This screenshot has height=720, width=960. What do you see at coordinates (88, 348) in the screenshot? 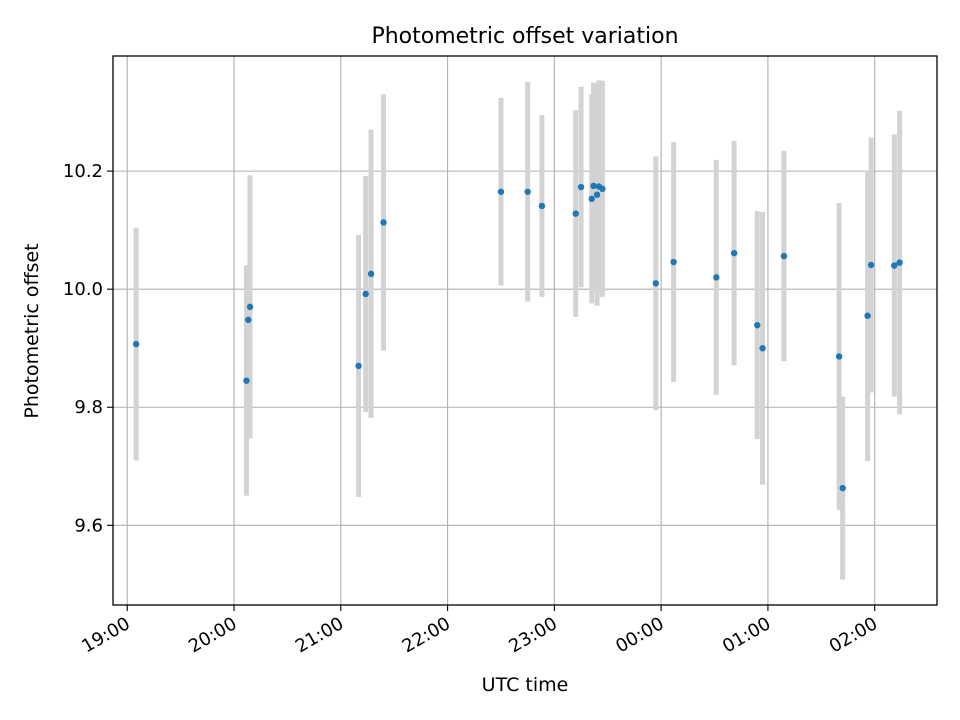
I see `y-axis-ticks: 9.6 9.8 10.0 10.2` at bounding box center [88, 348].